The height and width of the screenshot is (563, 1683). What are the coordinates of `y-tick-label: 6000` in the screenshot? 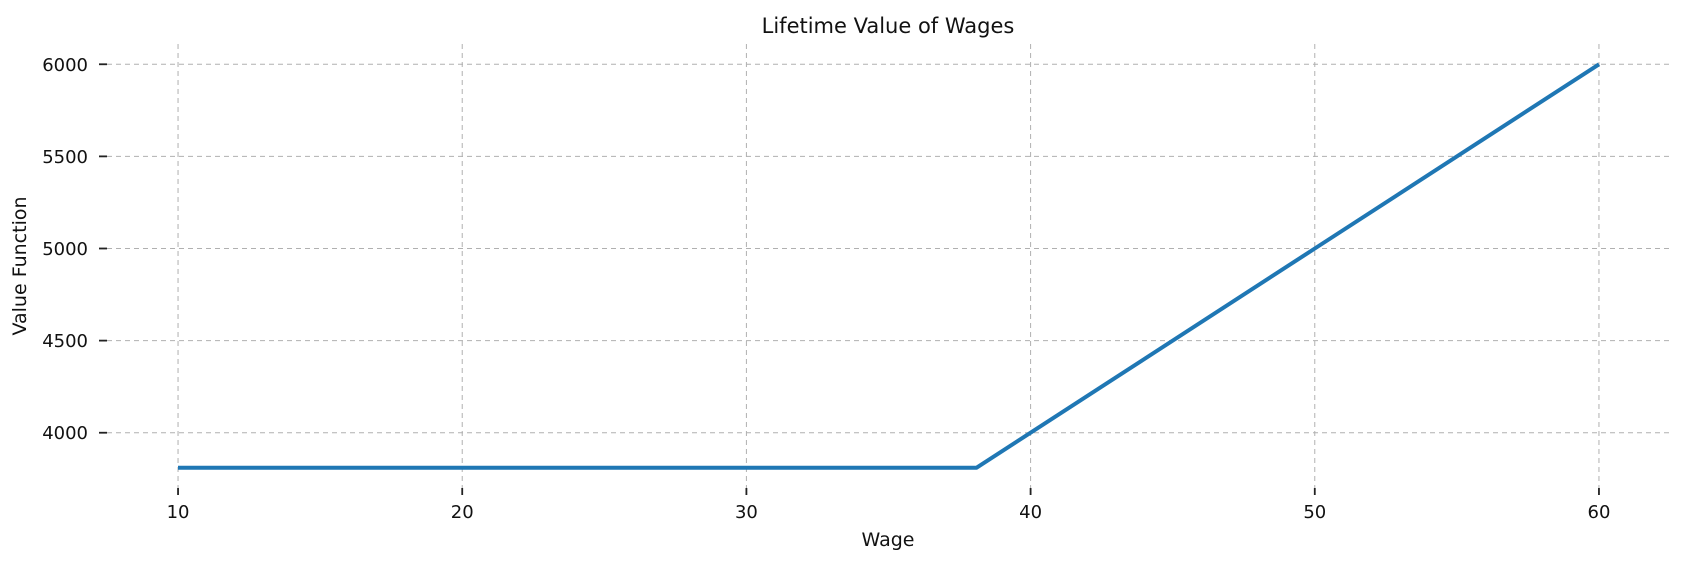 It's located at (65, 65).